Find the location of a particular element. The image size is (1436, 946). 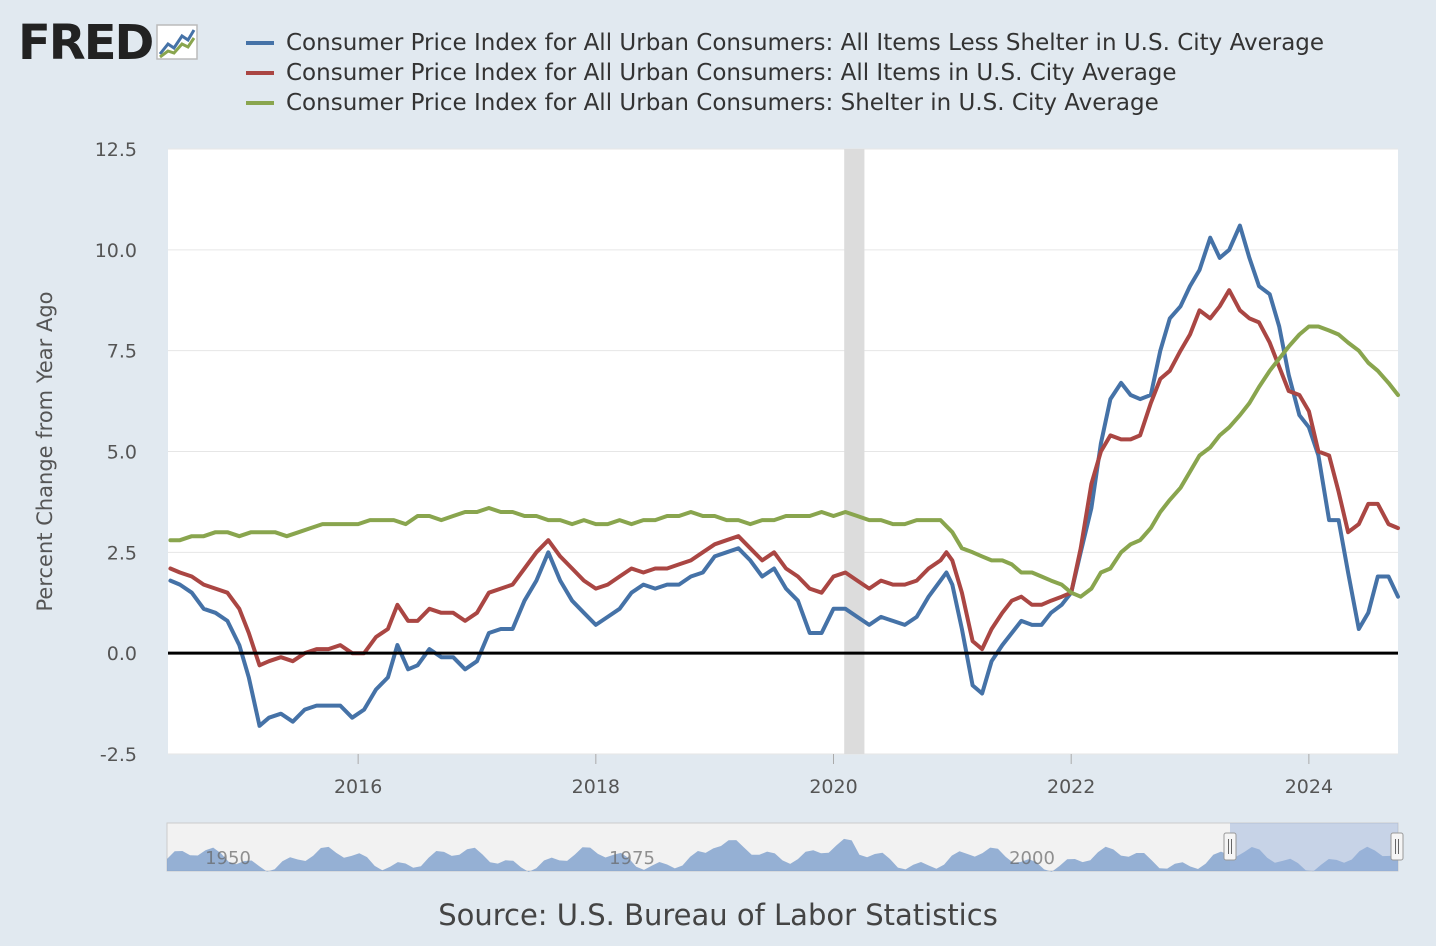

y-tick-label: 5.0 is located at coordinates (122, 453).